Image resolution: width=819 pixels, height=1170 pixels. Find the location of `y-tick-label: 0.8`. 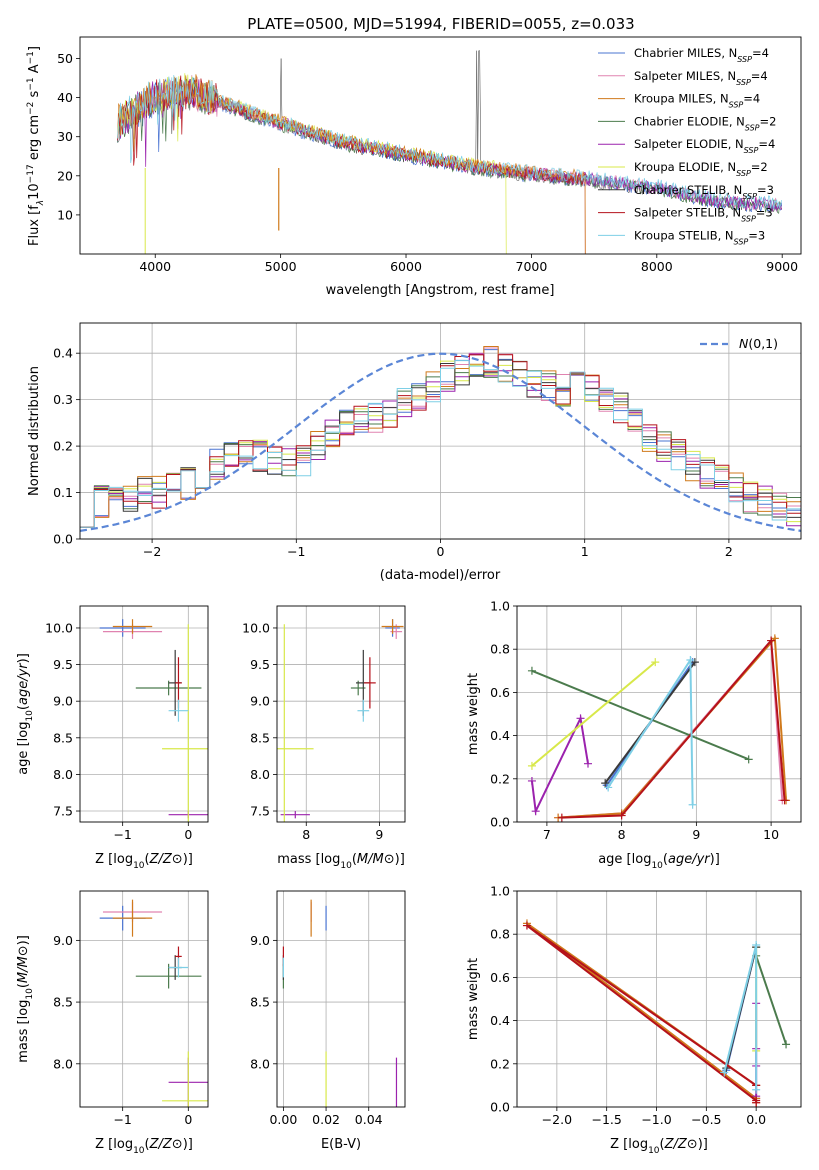

y-tick-label: 0.8 is located at coordinates (500, 649).